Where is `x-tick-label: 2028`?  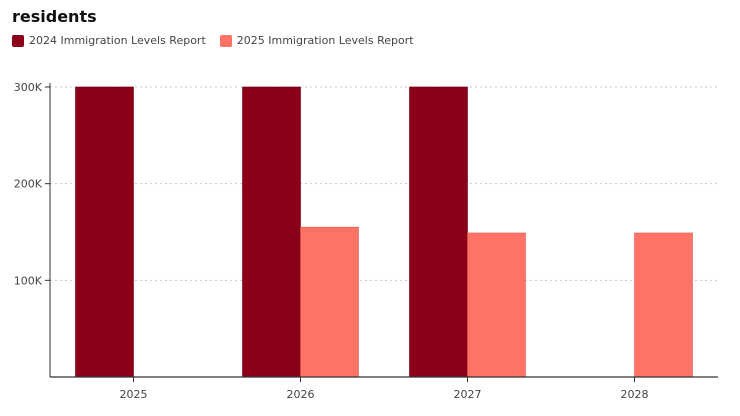 x-tick-label: 2028 is located at coordinates (635, 394).